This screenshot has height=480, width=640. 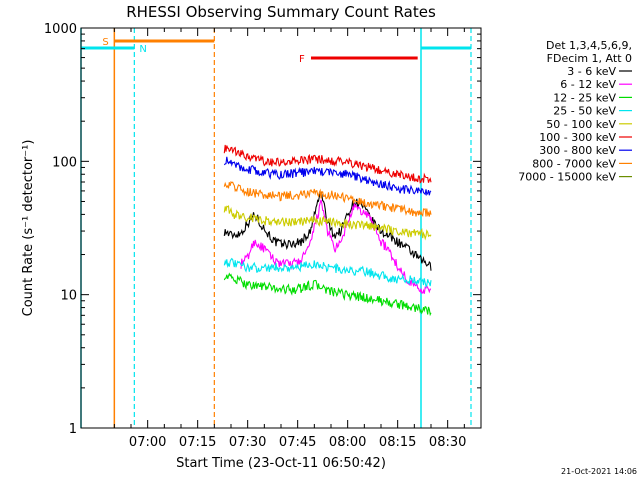 What do you see at coordinates (142, 49) in the screenshot?
I see `cyan-bar-label: N` at bounding box center [142, 49].